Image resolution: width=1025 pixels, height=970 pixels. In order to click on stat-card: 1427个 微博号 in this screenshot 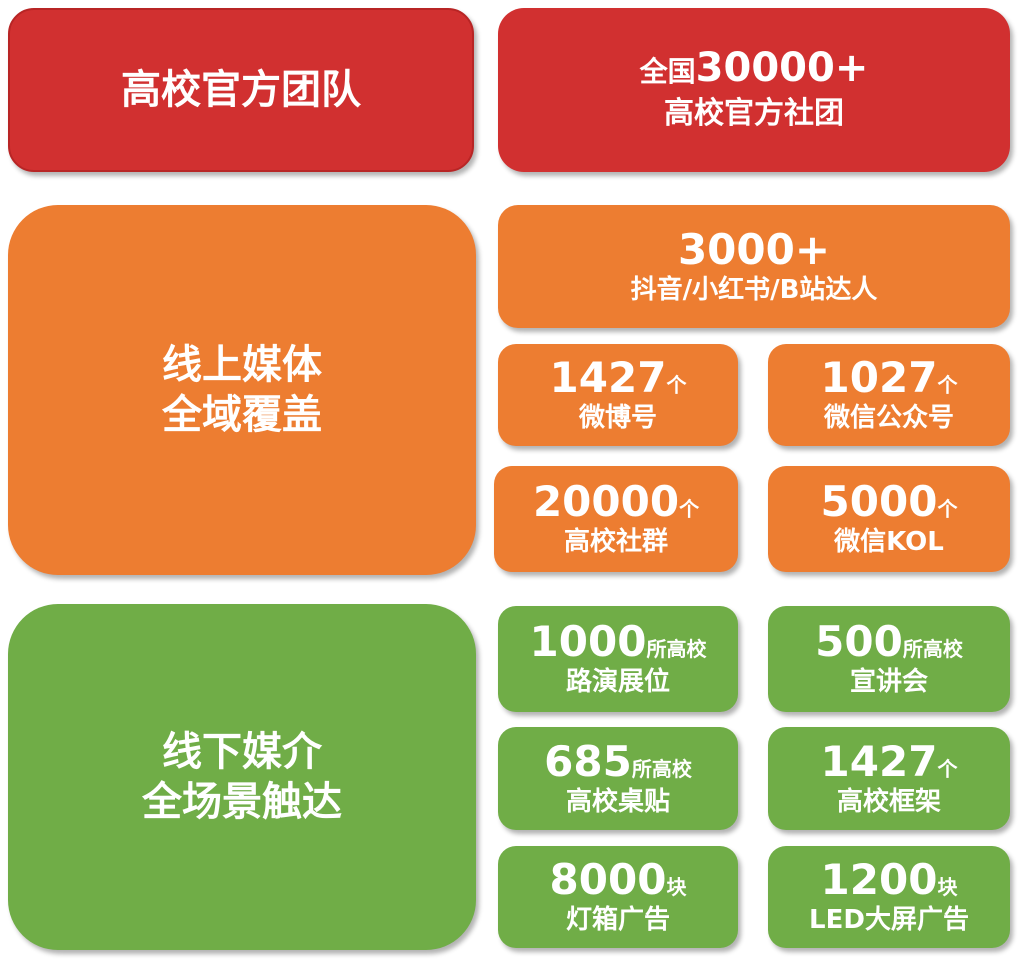, I will do `click(618, 395)`.